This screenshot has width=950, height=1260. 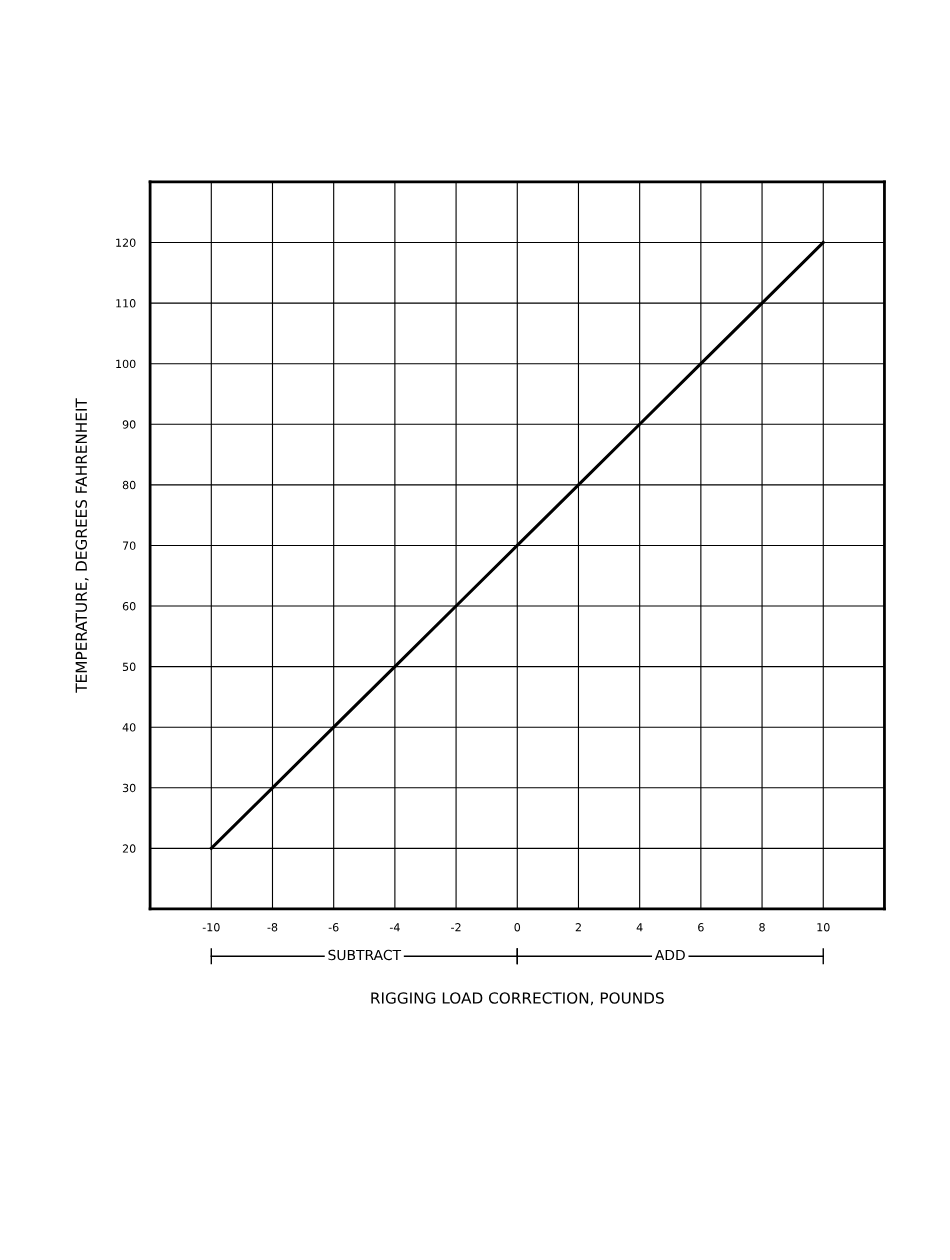 What do you see at coordinates (129, 545) in the screenshot?
I see `y-tick-label: 70` at bounding box center [129, 545].